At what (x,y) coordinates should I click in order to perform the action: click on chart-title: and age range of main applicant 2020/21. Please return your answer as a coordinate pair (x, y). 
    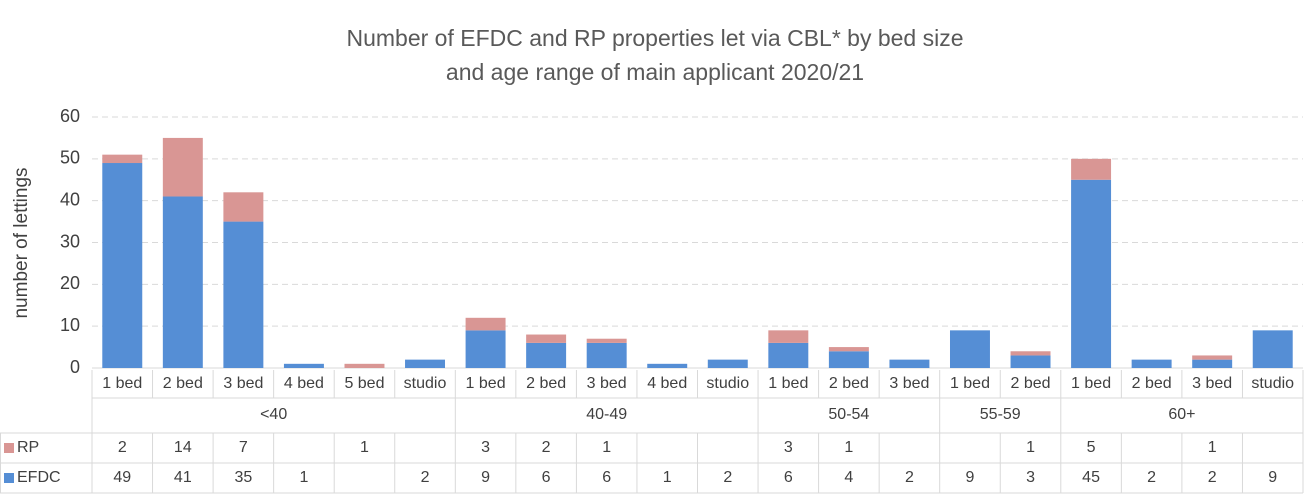
    Looking at the image, I should click on (655, 72).